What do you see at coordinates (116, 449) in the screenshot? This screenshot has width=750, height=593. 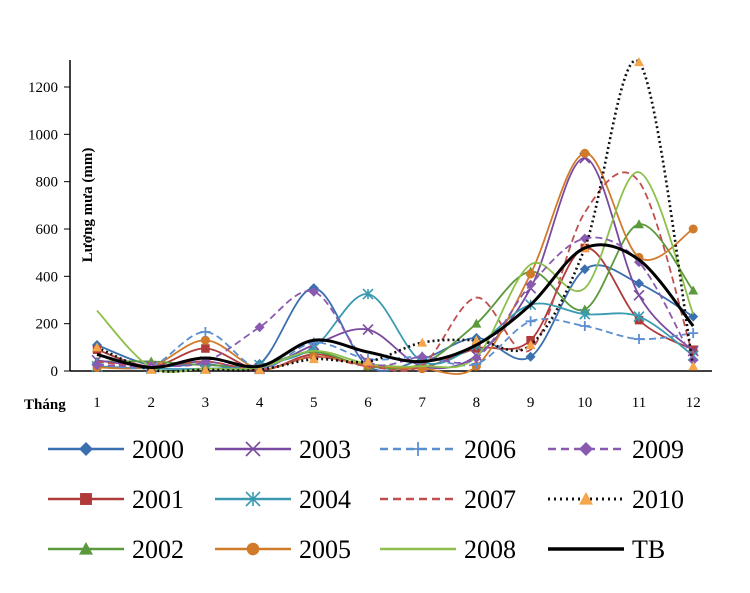 I see `legend-item-2000: 2000` at bounding box center [116, 449].